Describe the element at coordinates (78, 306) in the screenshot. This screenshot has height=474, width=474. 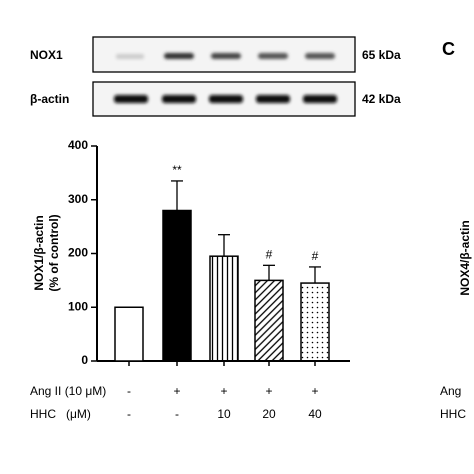
I see `y-tick-label: 100` at that location.